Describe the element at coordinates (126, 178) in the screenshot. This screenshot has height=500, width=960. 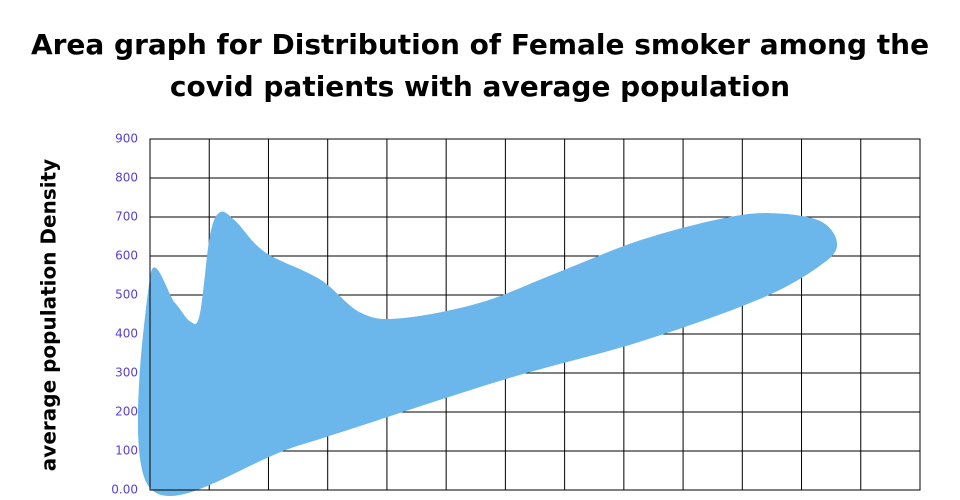
I see `y-tick-label: 800` at that location.